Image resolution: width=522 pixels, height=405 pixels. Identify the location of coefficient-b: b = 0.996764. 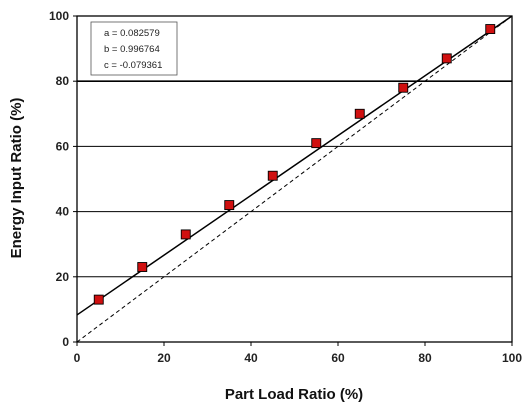
(132, 49).